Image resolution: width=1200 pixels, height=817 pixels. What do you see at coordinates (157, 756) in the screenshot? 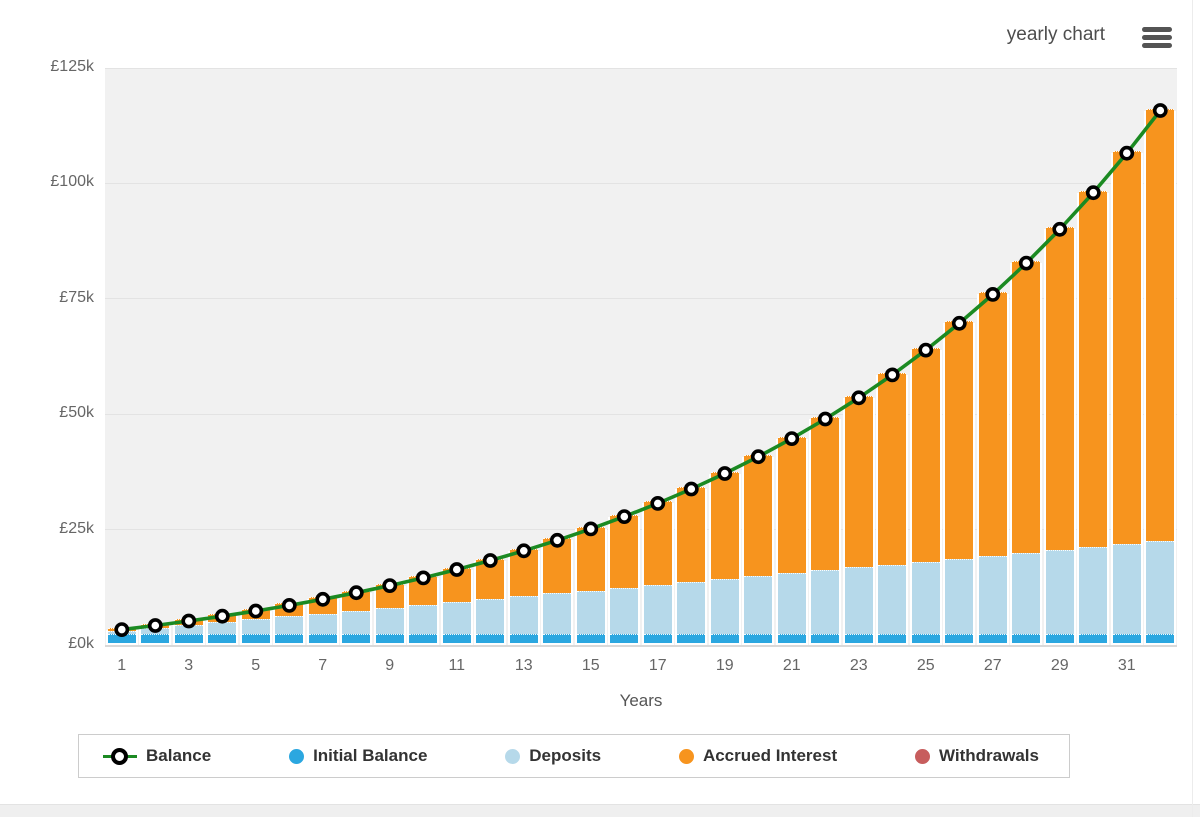
I see `legend-item-balance: Balance` at bounding box center [157, 756].